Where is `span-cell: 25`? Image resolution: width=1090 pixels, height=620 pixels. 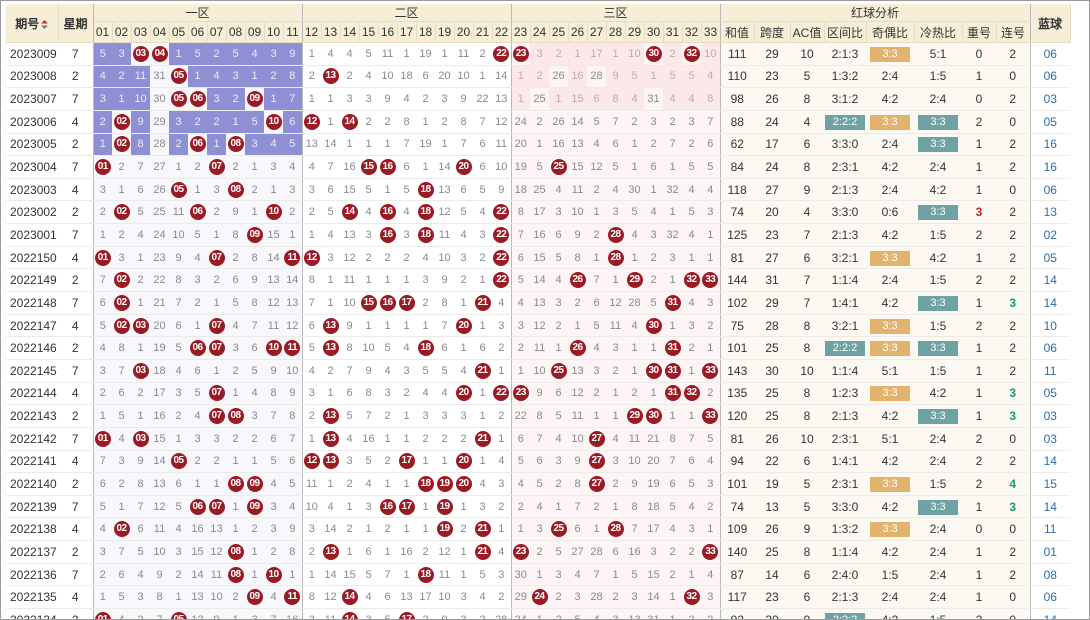 span-cell: 25 is located at coordinates (772, 416).